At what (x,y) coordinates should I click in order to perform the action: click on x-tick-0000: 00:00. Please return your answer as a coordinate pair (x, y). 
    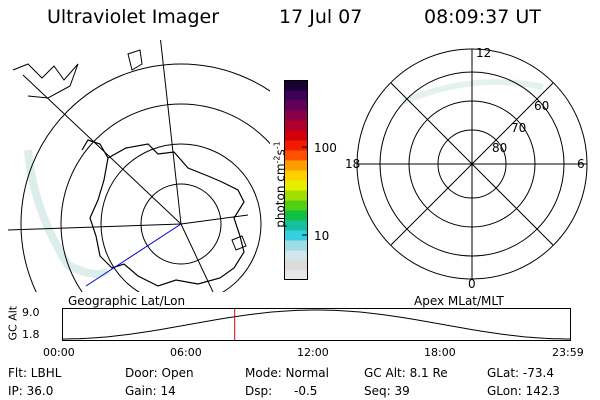
    Looking at the image, I should click on (59, 352).